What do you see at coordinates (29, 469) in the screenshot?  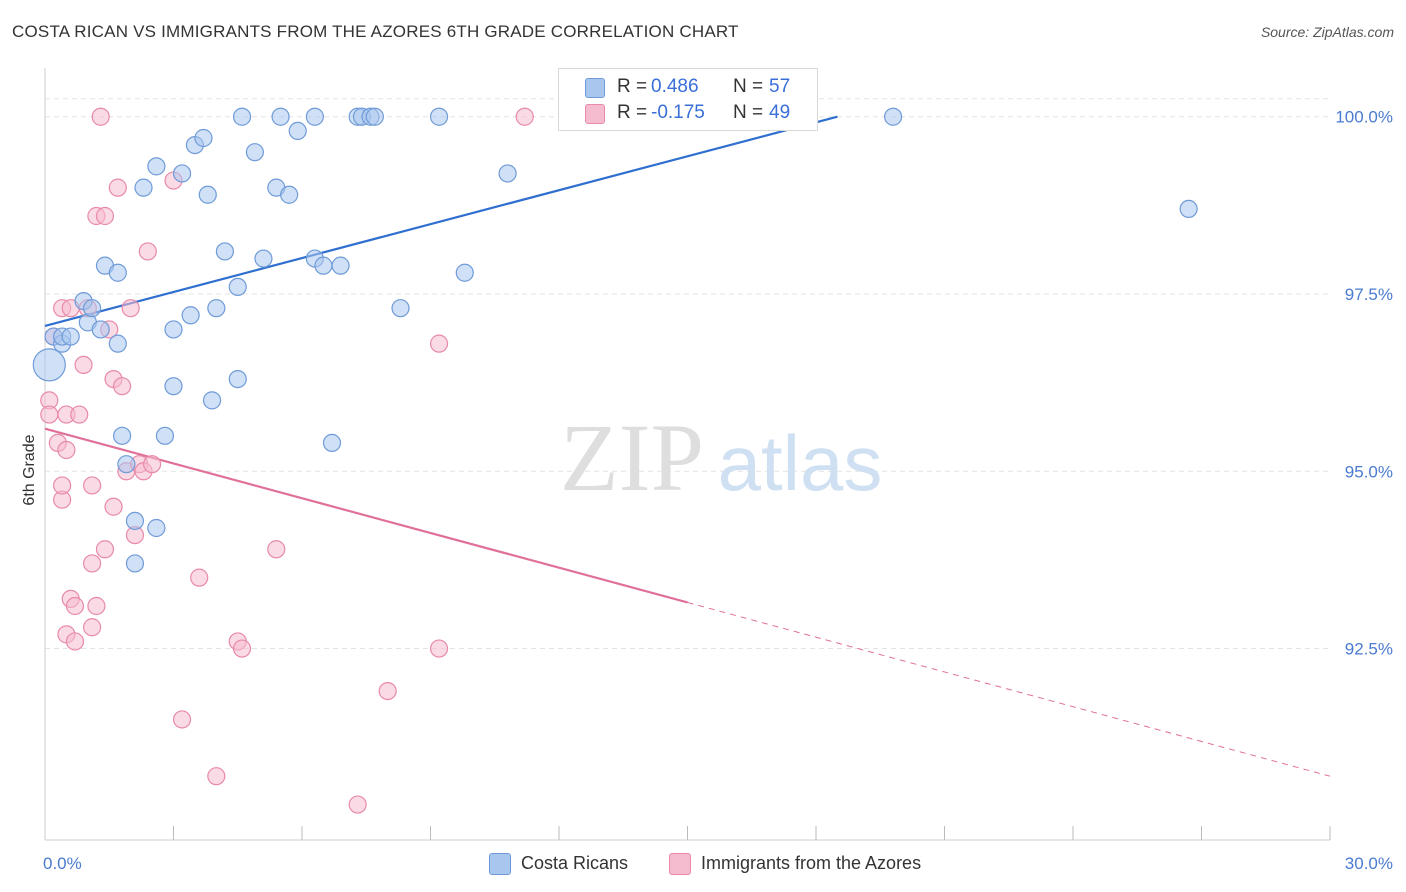 I see `y-axis-label: 6th Grade` at bounding box center [29, 469].